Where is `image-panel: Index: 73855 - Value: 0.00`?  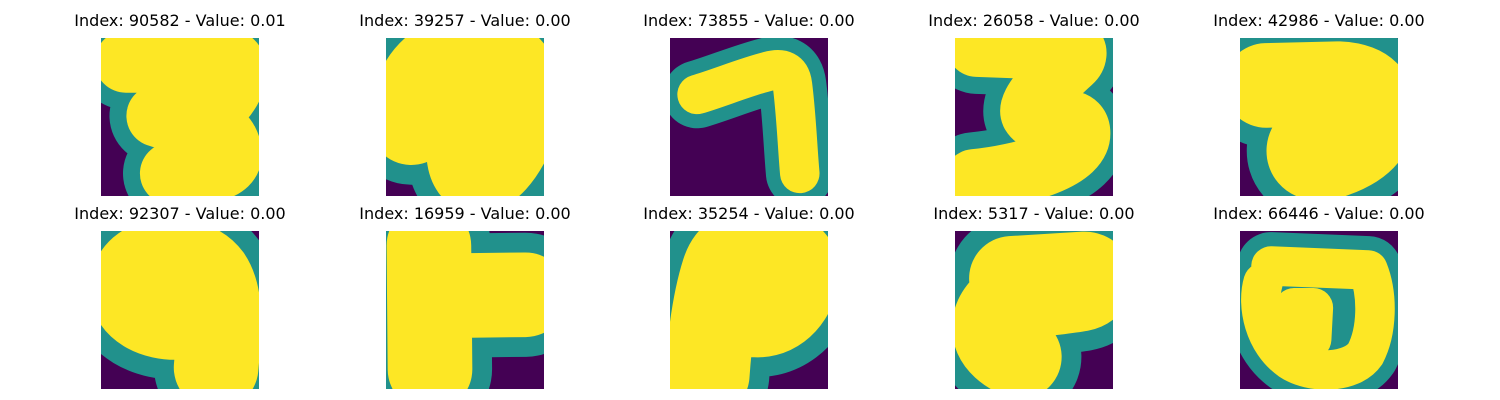 image-panel: Index: 73855 - Value: 0.00 is located at coordinates (749, 103).